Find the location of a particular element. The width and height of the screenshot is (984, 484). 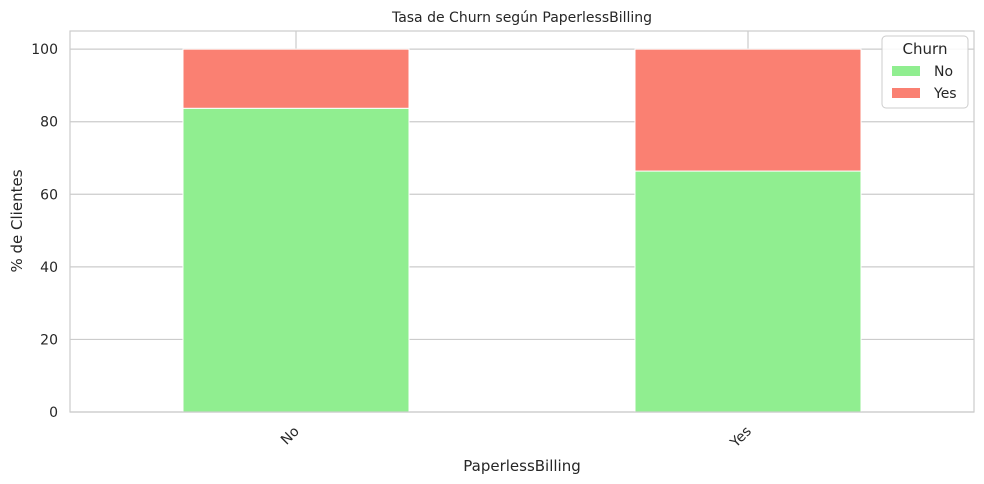

y-tick-label: 40 is located at coordinates (49, 268).